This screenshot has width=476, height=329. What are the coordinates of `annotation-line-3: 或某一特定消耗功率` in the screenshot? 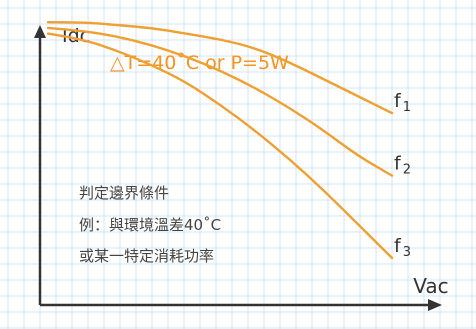 It's located at (146, 256).